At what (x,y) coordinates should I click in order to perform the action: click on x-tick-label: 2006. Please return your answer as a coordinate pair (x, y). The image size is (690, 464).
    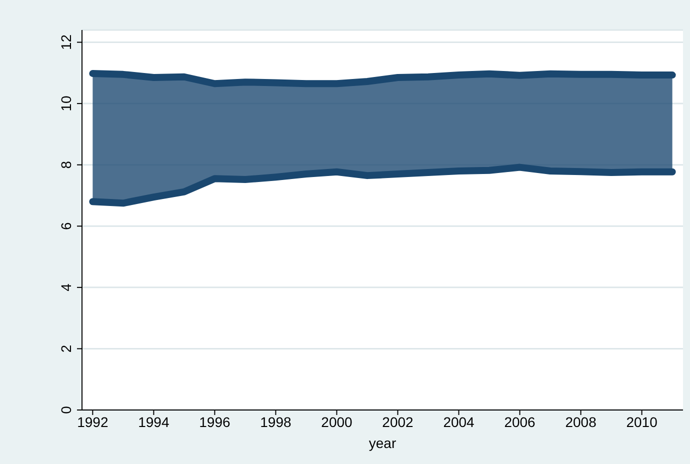
    Looking at the image, I should click on (520, 422).